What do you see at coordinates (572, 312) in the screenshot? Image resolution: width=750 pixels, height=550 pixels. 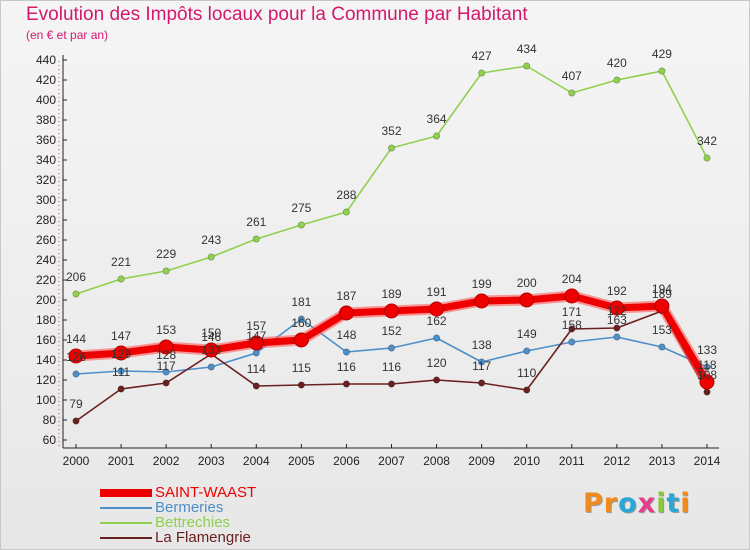 I see `data-label: 171` at bounding box center [572, 312].